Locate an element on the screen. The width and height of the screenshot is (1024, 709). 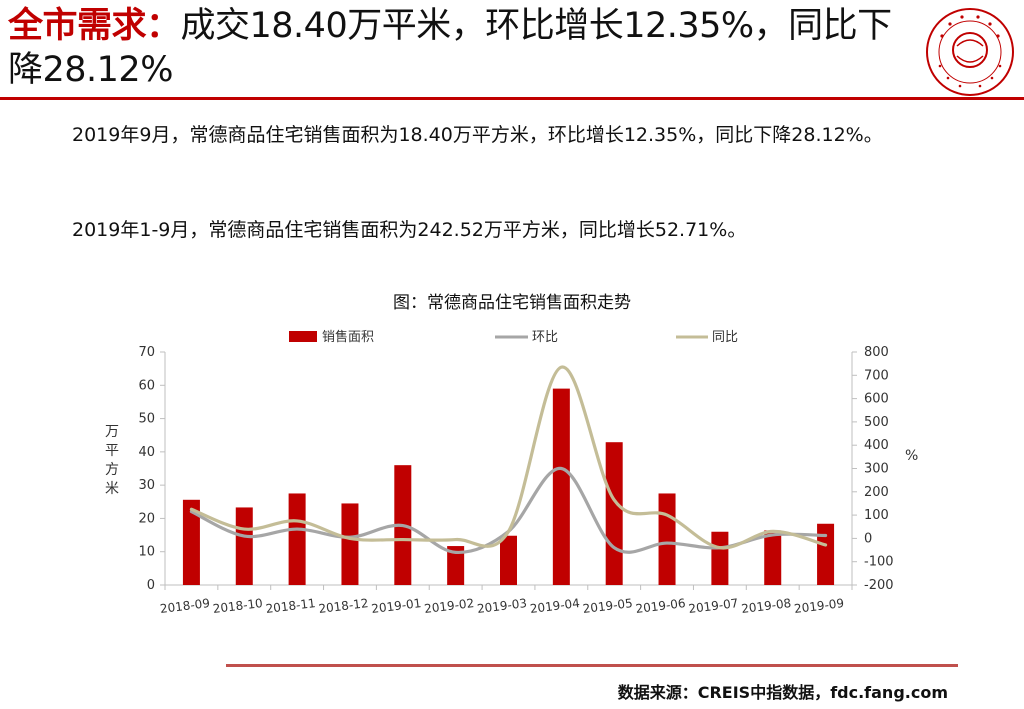
y2-tick-label: -100 is located at coordinates (879, 562).